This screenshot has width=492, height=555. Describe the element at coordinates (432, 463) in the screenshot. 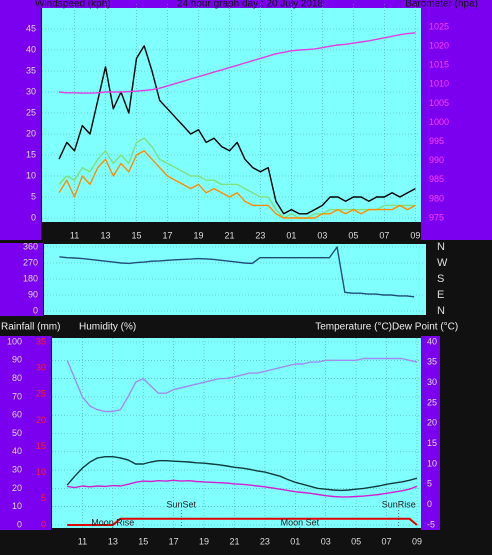

I see `y2-tick-label: 10` at that location.